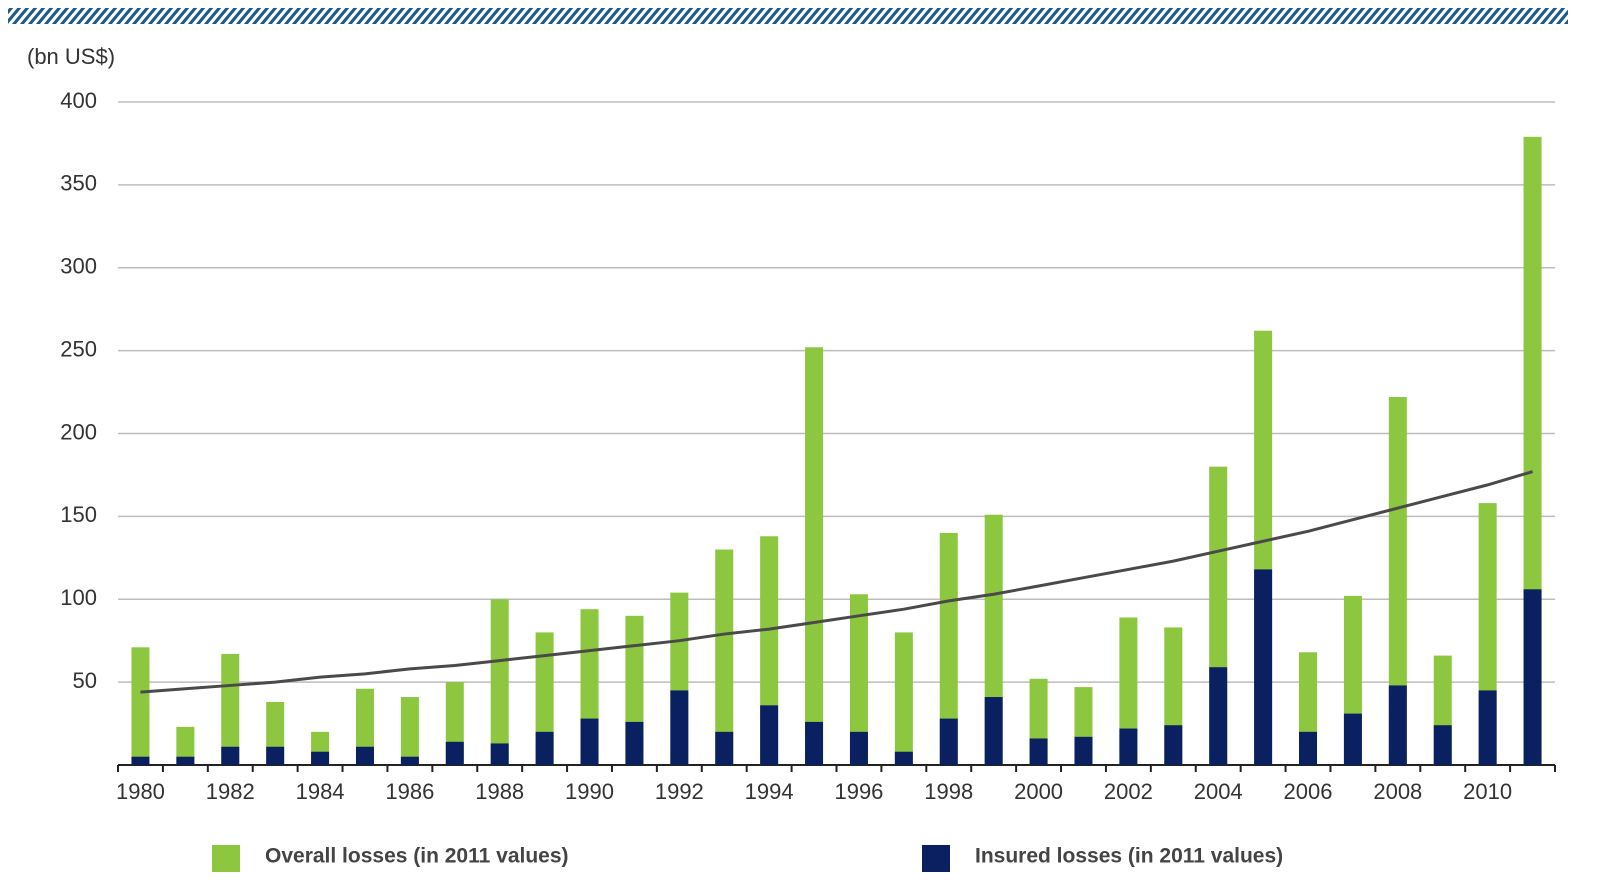  What do you see at coordinates (320, 791) in the screenshot?
I see `x-tick-label: 1984` at bounding box center [320, 791].